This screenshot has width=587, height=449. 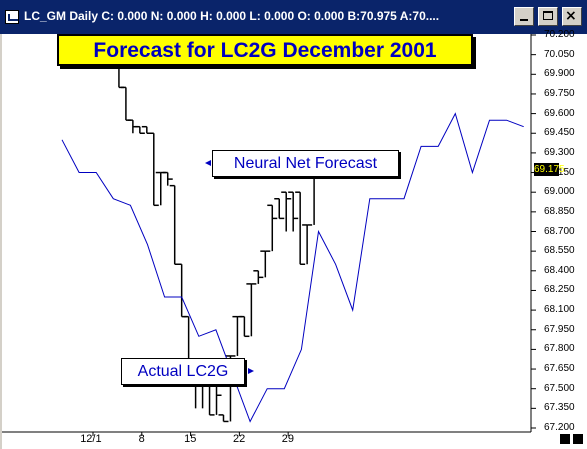 I want to click on price-tick-label: 69.000, so click(x=559, y=192).